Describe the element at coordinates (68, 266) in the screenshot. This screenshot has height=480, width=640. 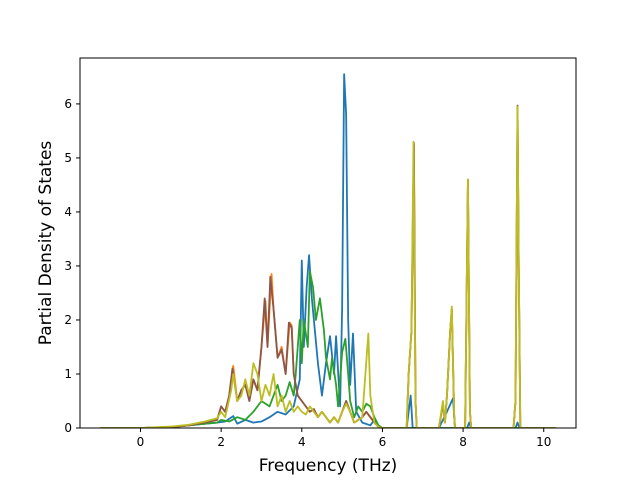
I see `y-tick-label: 3` at that location.